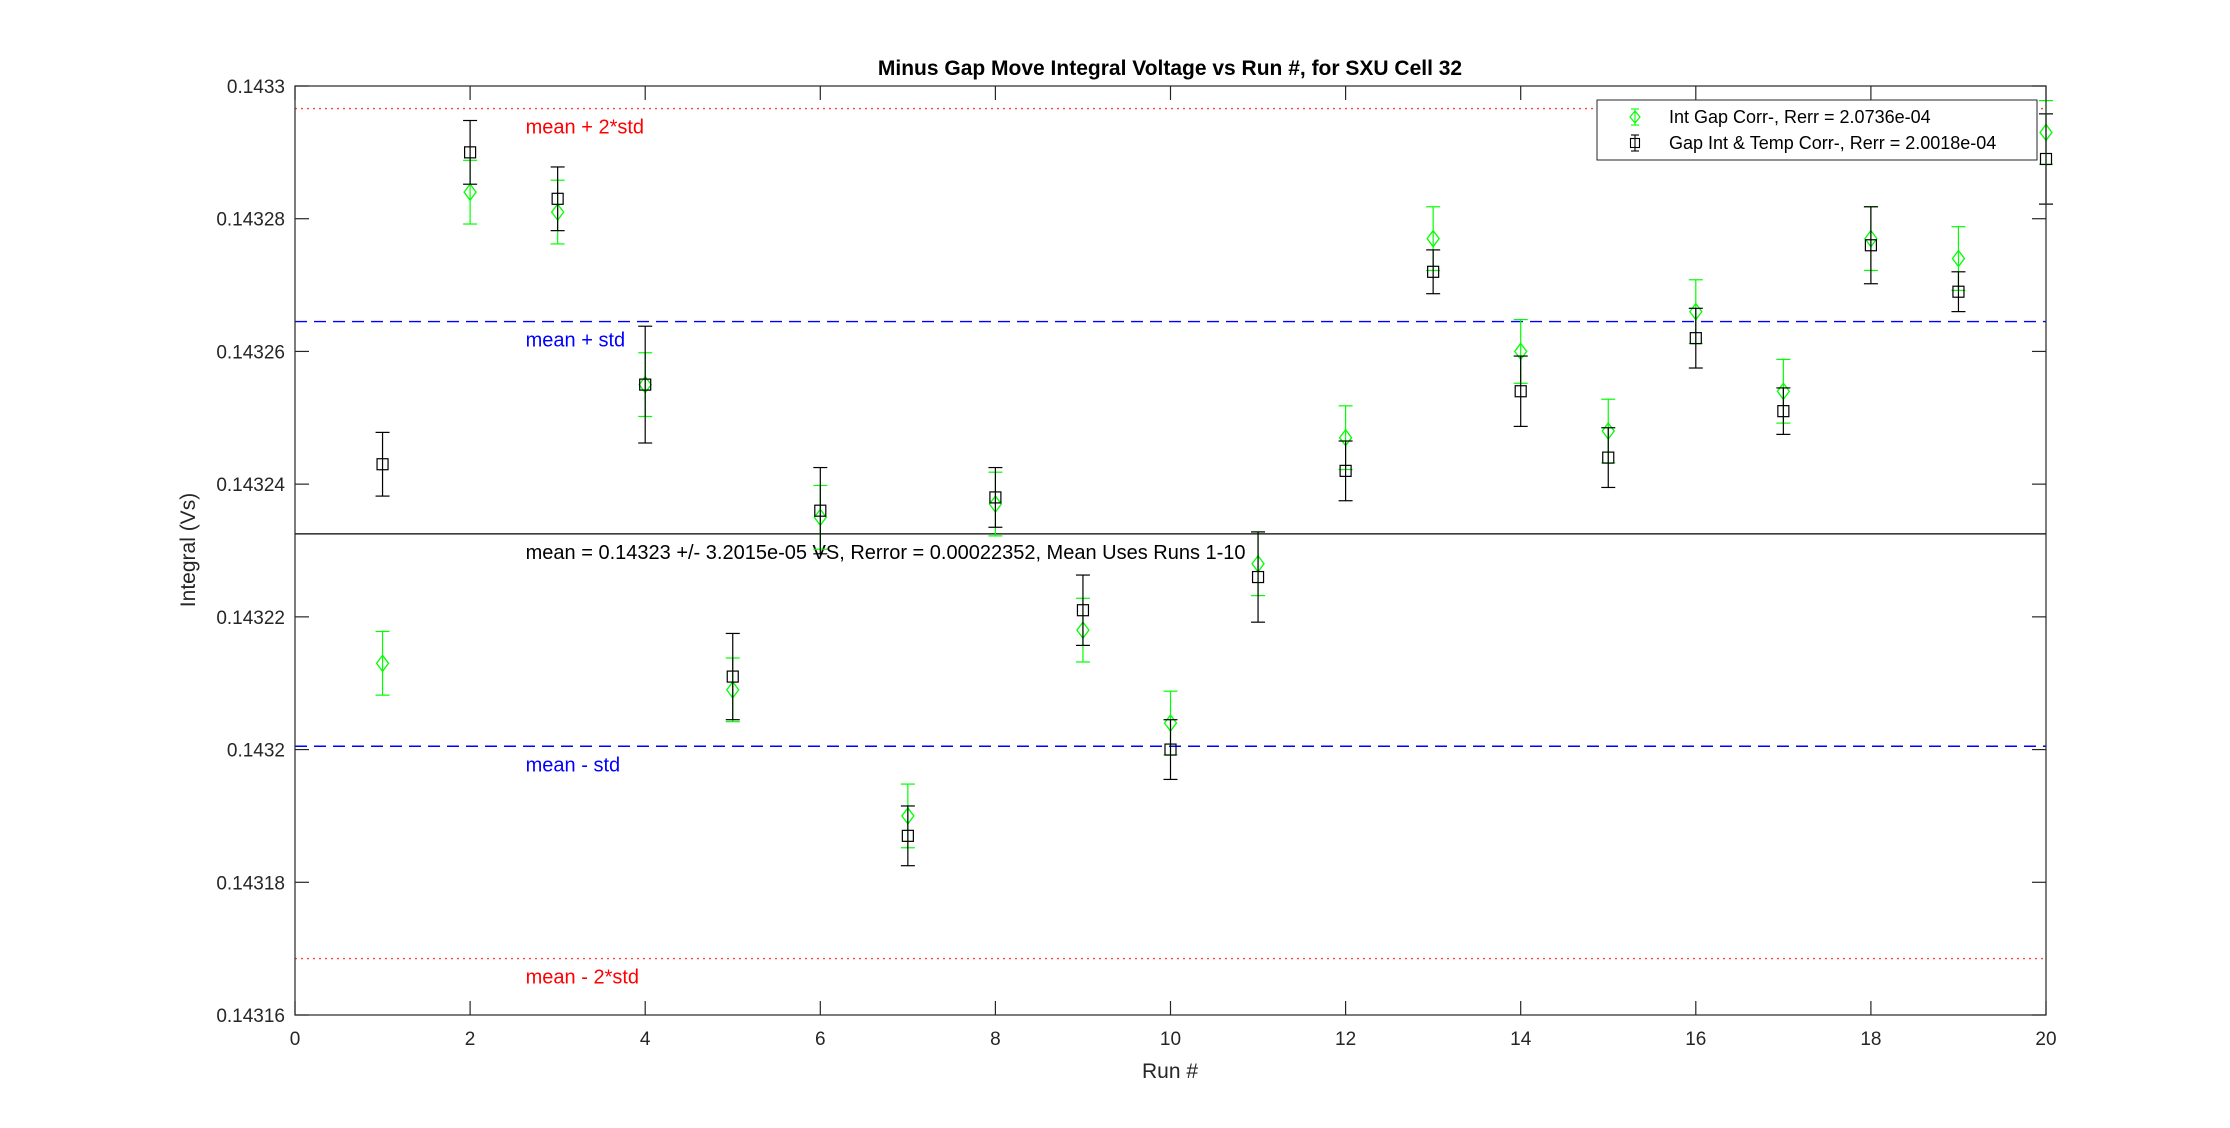 The image size is (2230, 1128). Describe the element at coordinates (995, 1039) in the screenshot. I see `x-tick-label: 8` at that location.